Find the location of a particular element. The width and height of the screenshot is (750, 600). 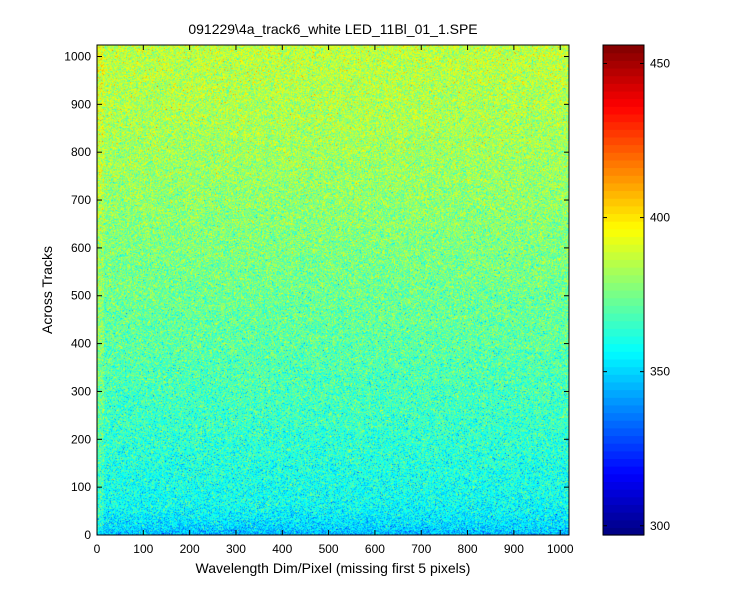

colorbar-tick-label: 300 is located at coordinates (660, 526).